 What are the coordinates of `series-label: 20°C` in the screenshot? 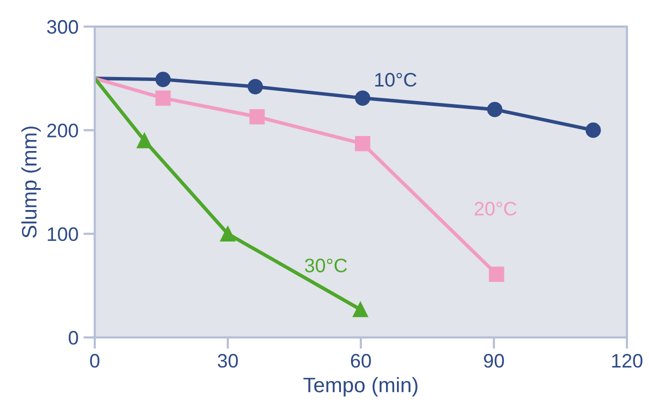 It's located at (495, 209).